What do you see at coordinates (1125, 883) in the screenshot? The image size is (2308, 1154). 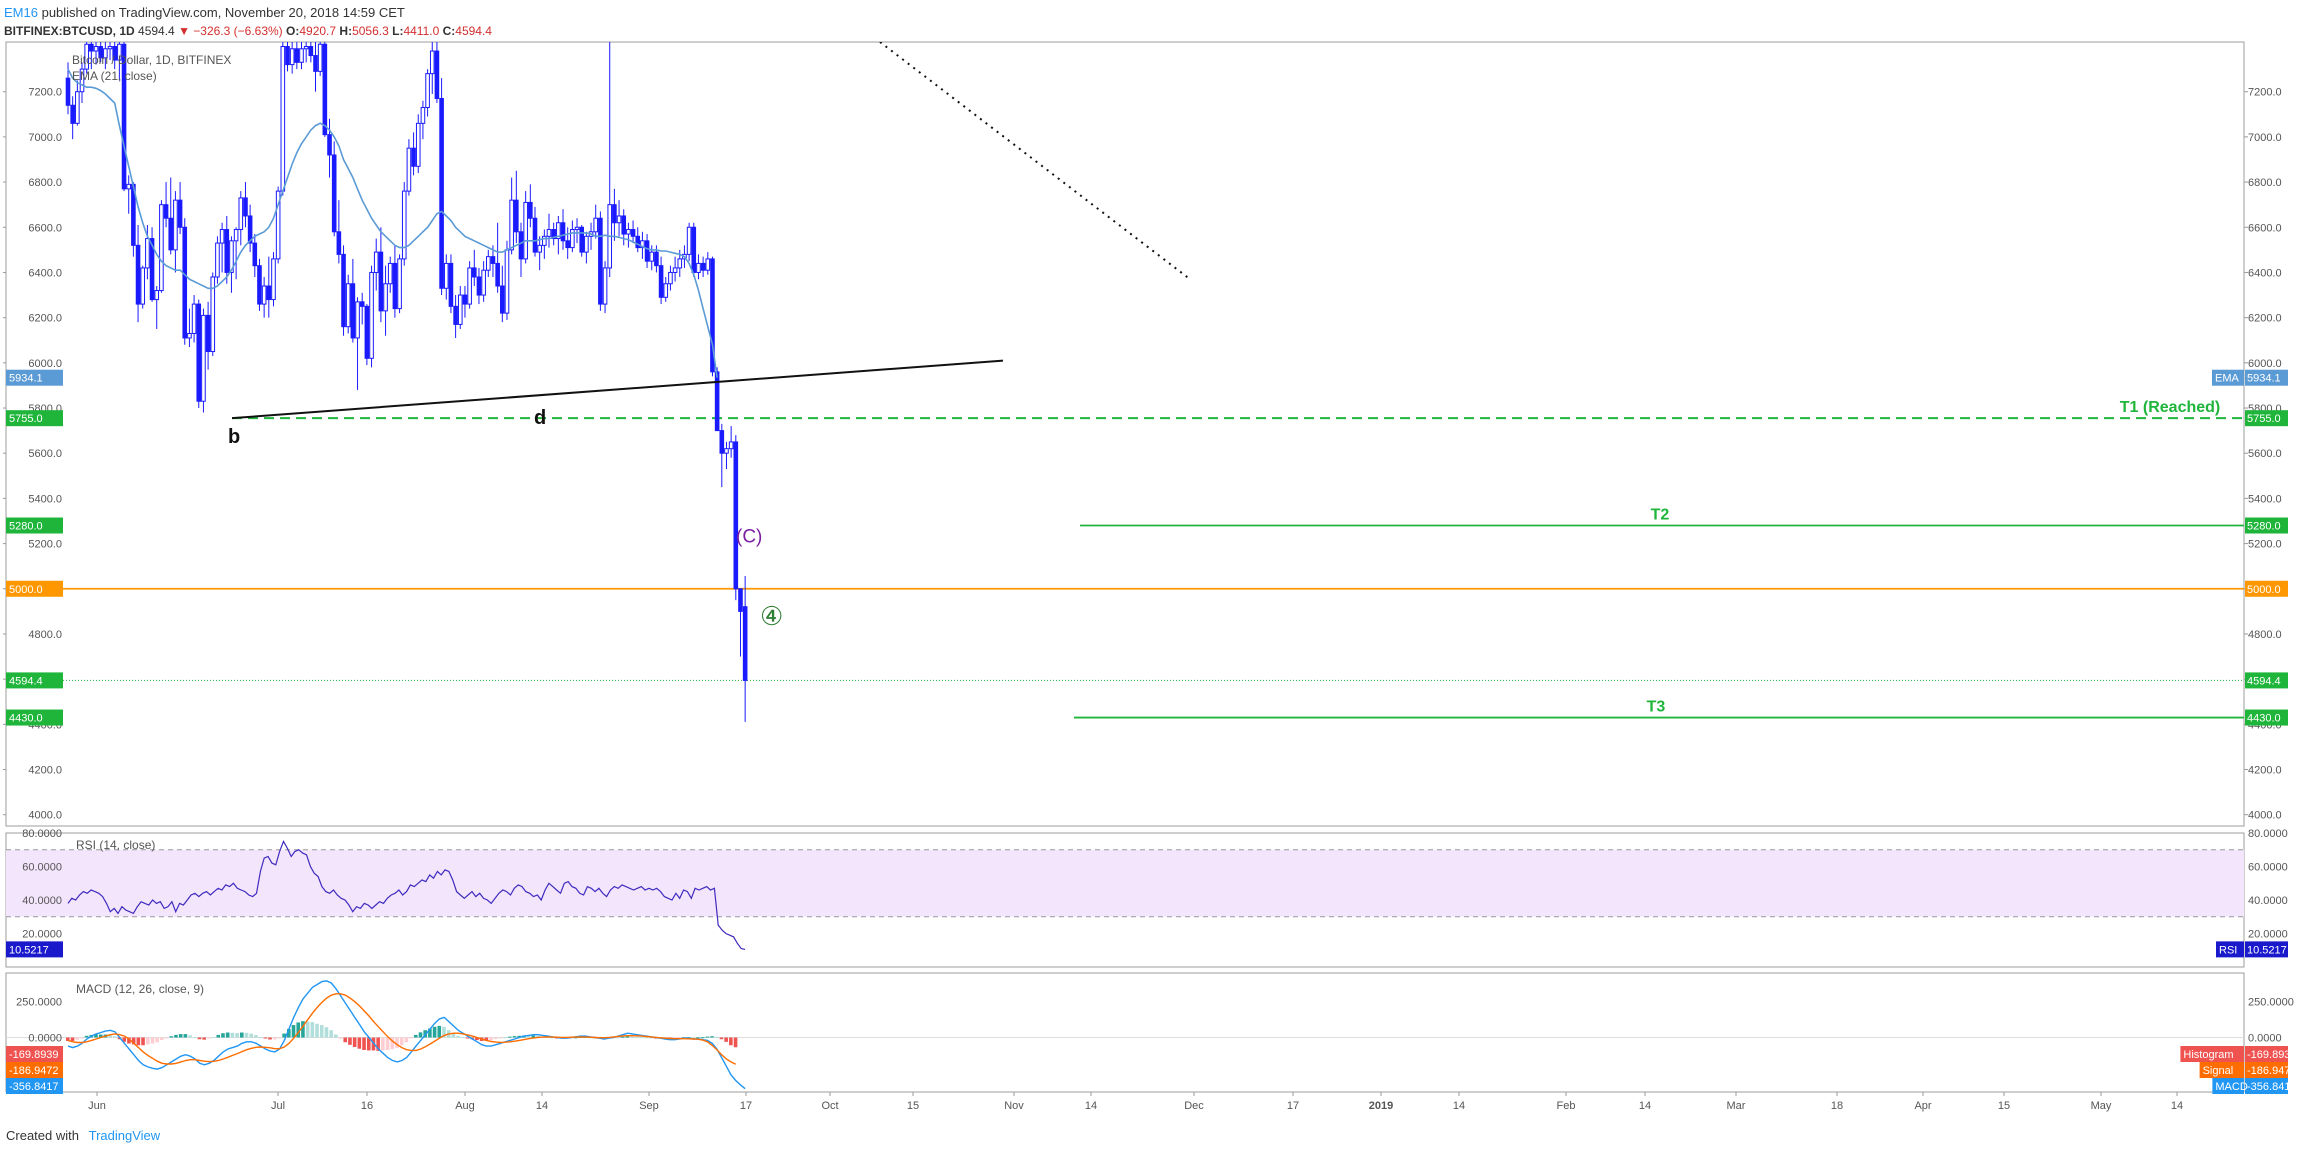 I see `rsi-band` at bounding box center [1125, 883].